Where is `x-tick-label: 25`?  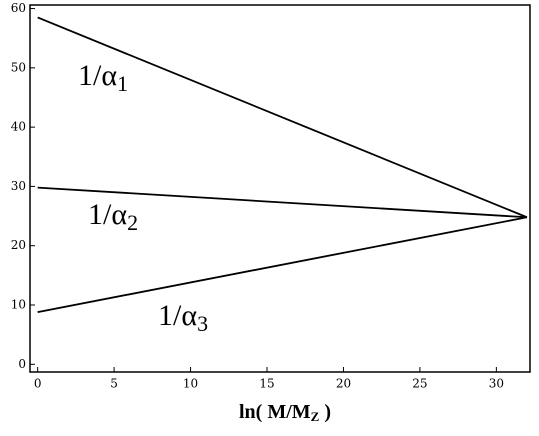
x-tick-label: 25 is located at coordinates (419, 384).